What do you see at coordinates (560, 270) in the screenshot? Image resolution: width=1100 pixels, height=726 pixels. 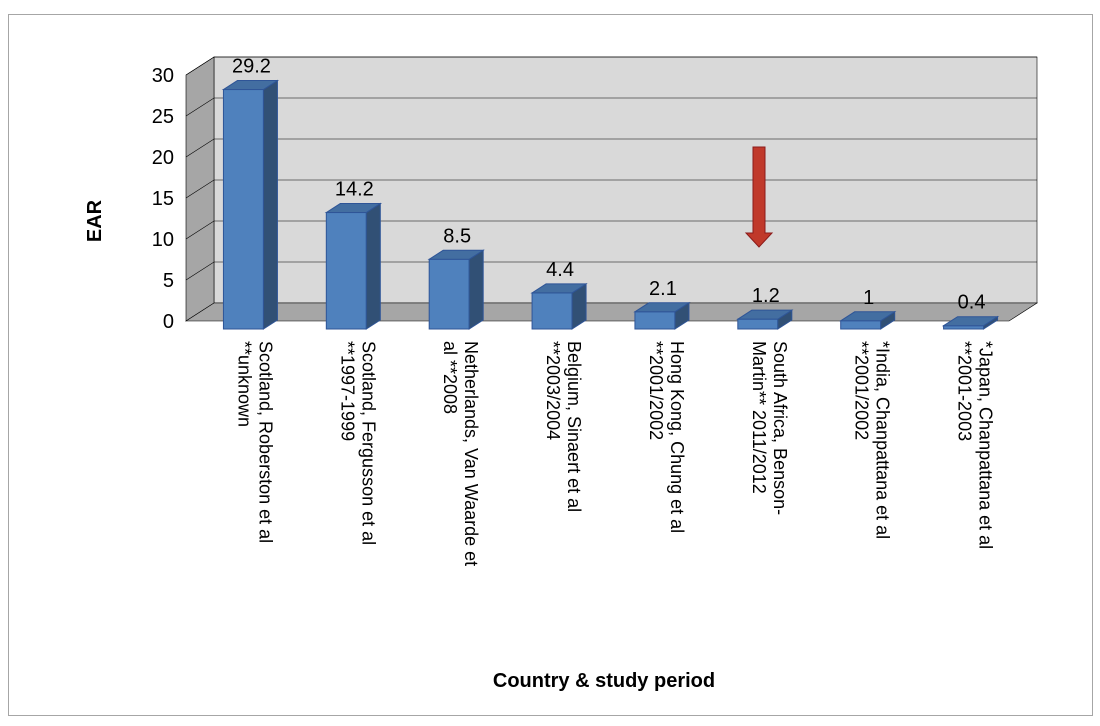 I see `data-label: 4.4` at bounding box center [560, 270].